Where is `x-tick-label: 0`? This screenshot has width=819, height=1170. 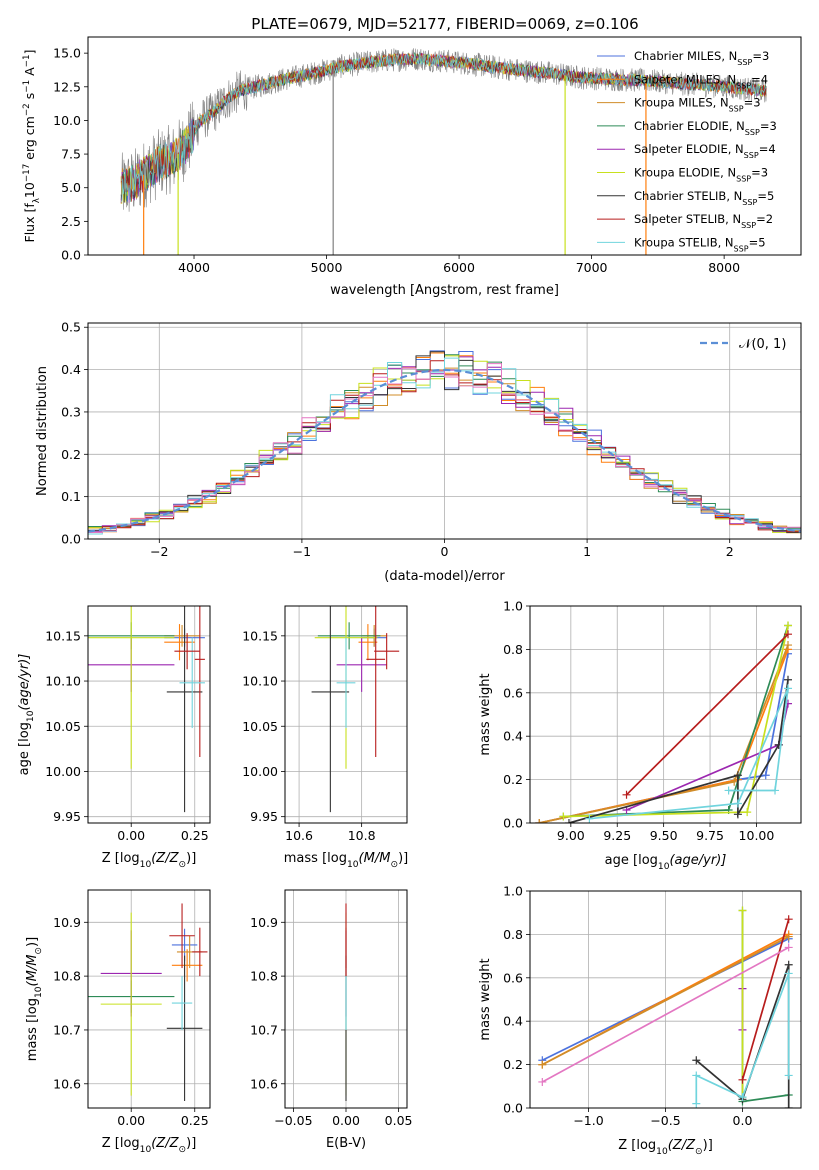 x-tick-label: 0 is located at coordinates (445, 551).